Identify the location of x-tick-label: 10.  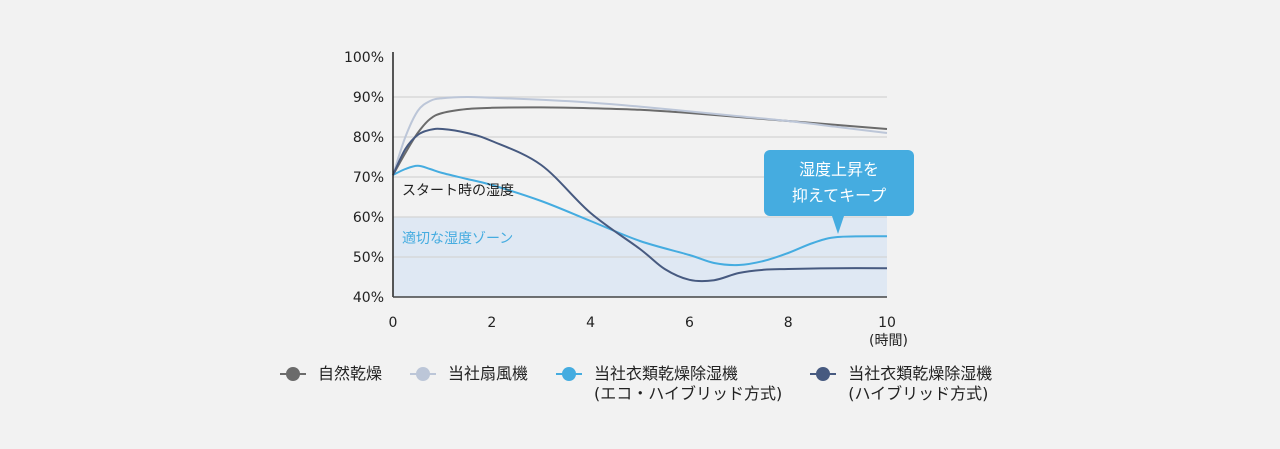
(887, 323).